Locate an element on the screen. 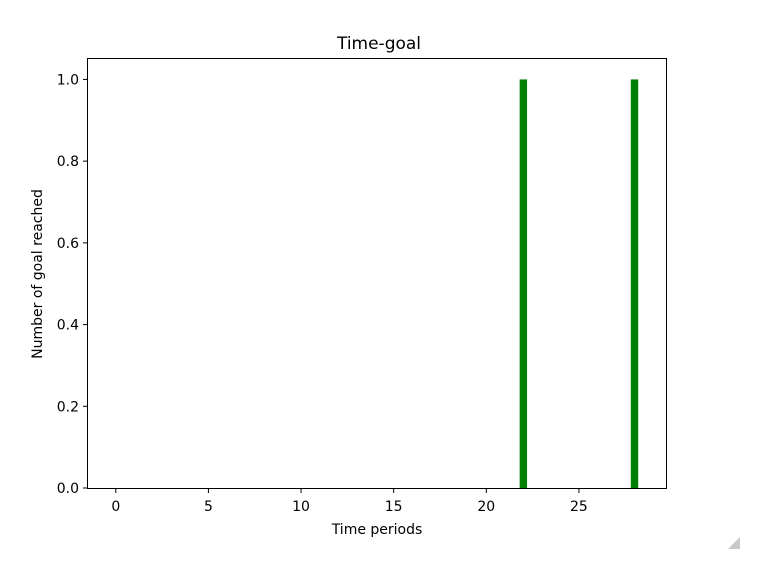  y-tick-label: 0.4 is located at coordinates (68, 326).